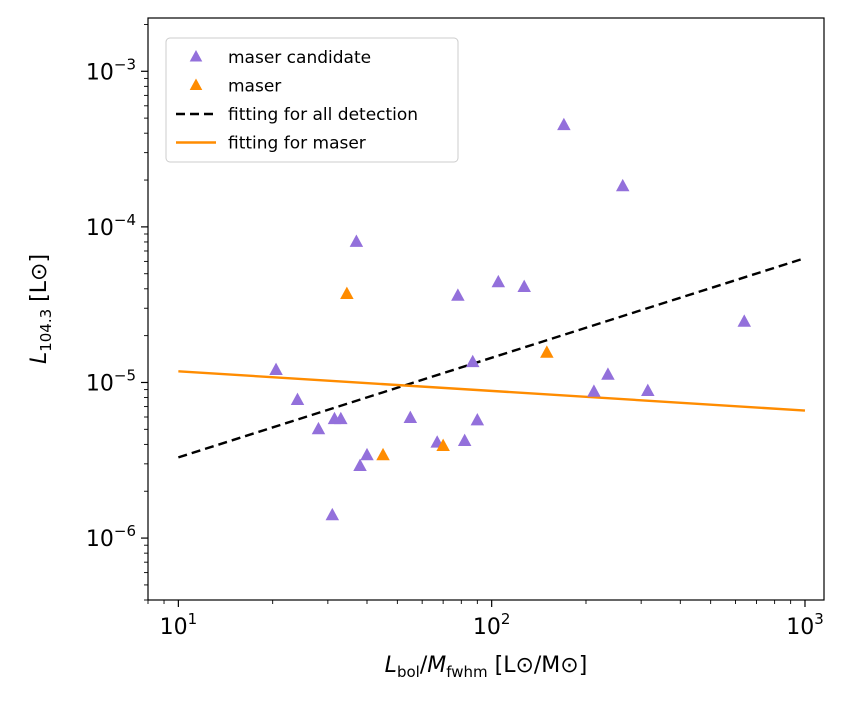 The width and height of the screenshot is (855, 713). I want to click on x-tick-label: 10¹, so click(179, 625).